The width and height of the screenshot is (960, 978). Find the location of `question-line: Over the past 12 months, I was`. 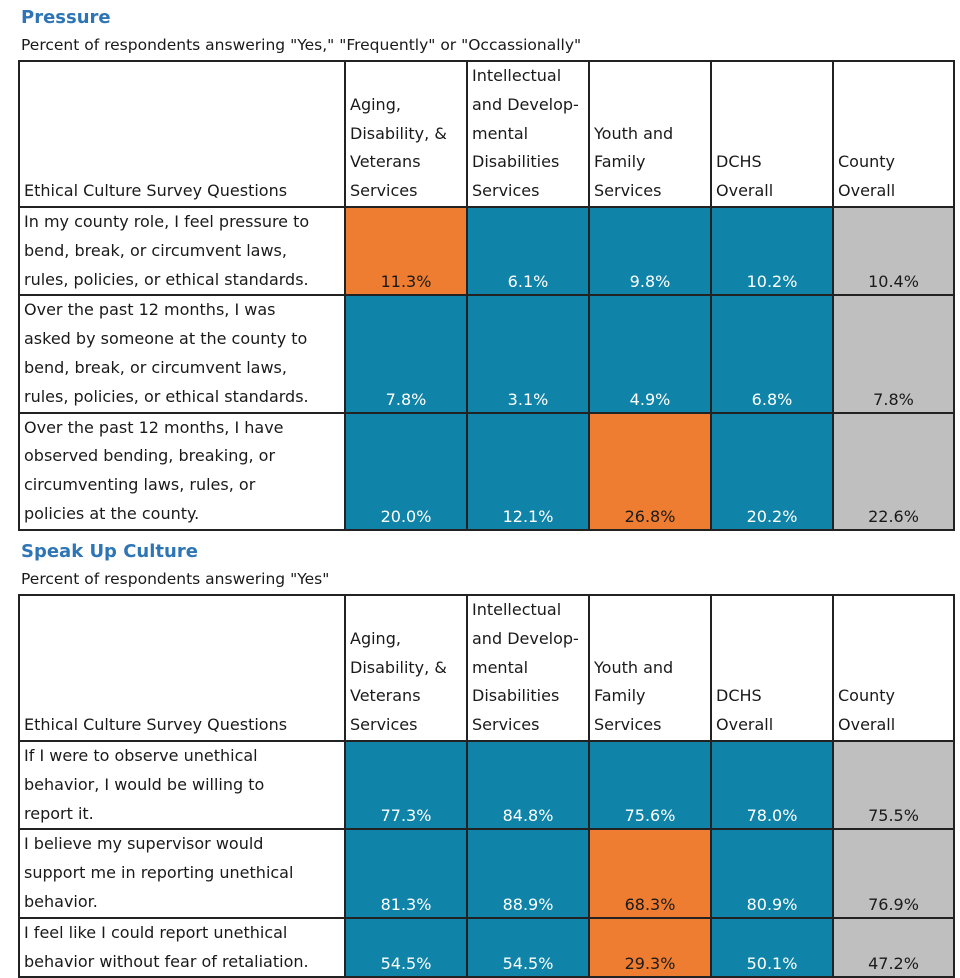

question-line: Over the past 12 months, I was is located at coordinates (150, 310).